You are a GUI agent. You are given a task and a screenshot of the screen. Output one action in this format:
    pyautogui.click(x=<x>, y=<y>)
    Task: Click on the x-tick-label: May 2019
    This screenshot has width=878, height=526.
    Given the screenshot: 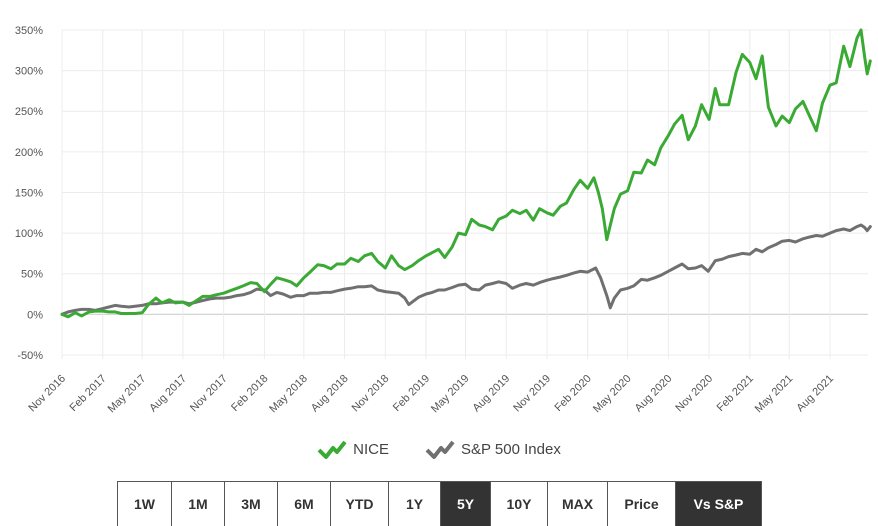 What is the action you would take?
    pyautogui.click(x=450, y=394)
    